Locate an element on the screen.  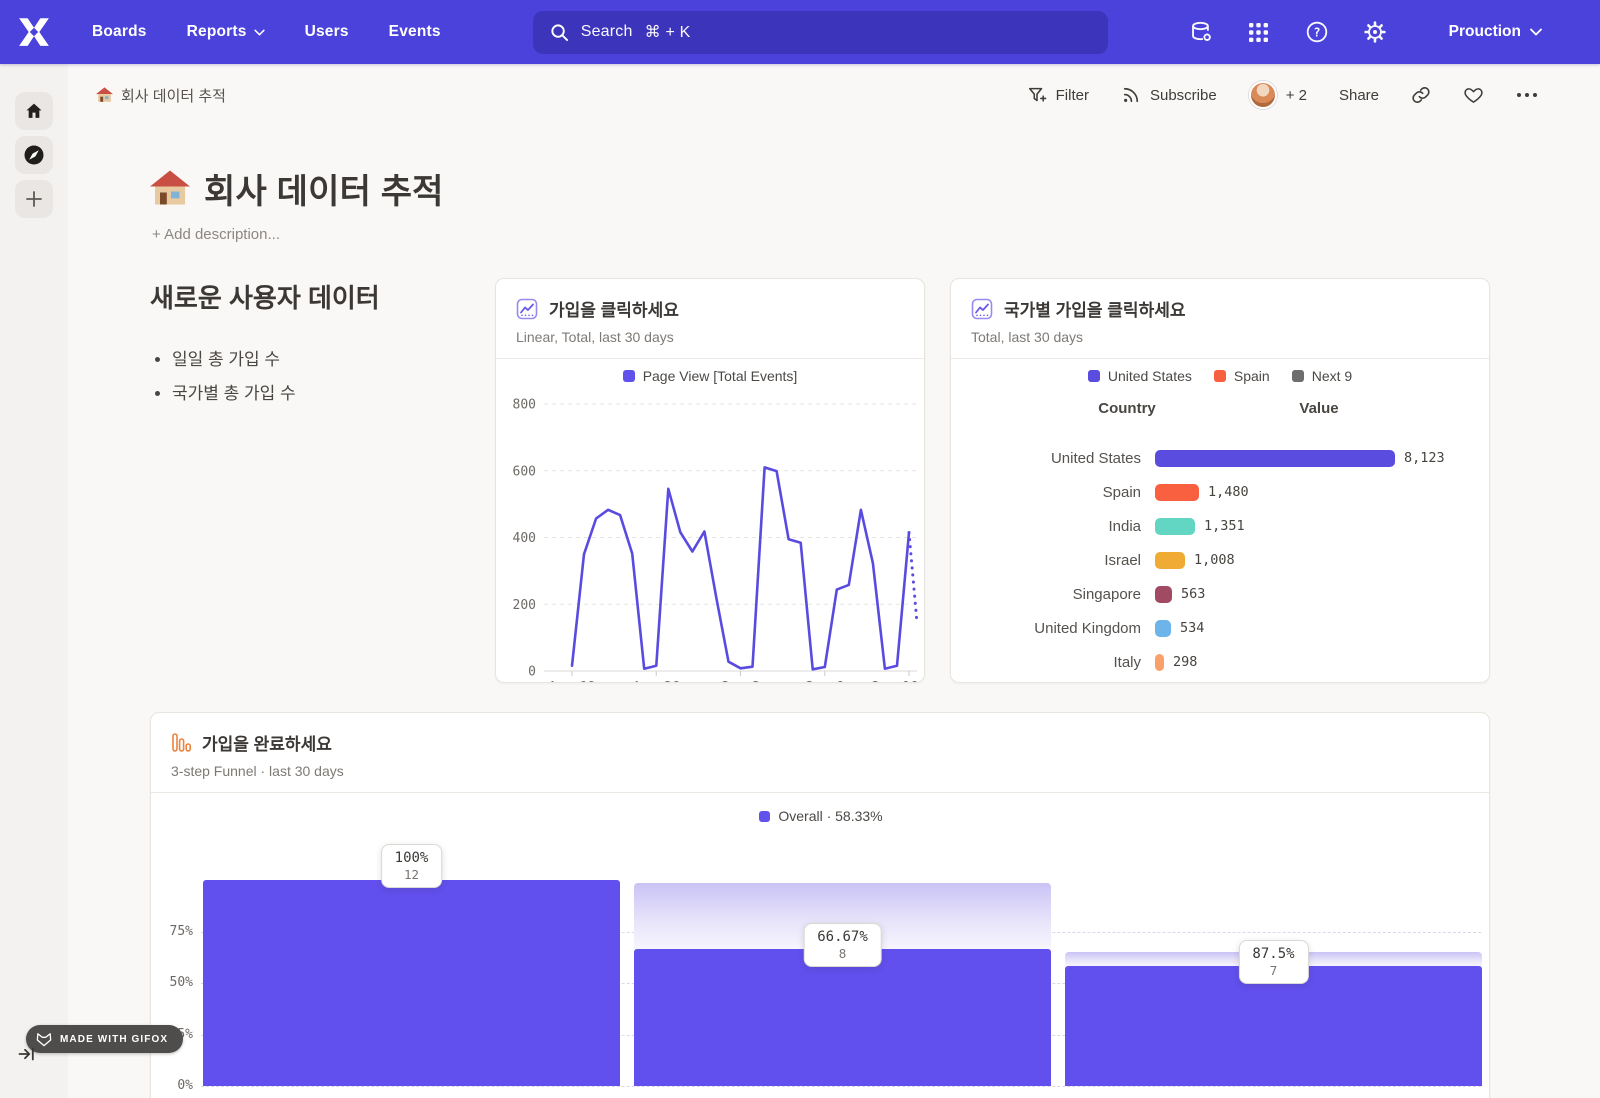
heart-icon is located at coordinates (1473, 95).